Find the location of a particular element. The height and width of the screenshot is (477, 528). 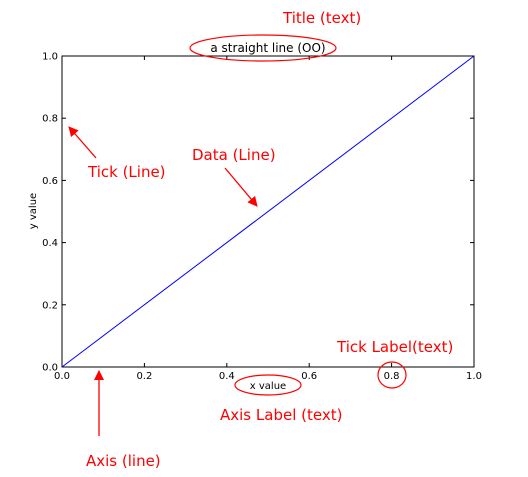

y-axis-label: y value is located at coordinates (33, 211).